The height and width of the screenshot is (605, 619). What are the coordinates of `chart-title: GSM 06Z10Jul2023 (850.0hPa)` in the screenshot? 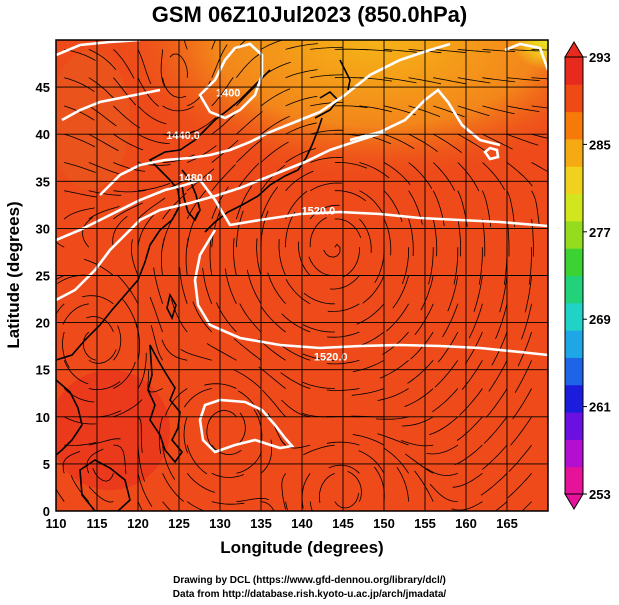 It's located at (309, 14).